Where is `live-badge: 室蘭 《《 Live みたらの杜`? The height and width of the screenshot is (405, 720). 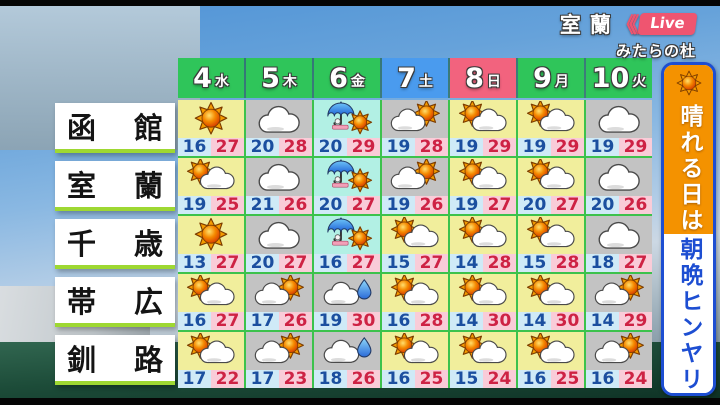
live-badge: 室蘭 《《 Live みたらの杜 is located at coordinates (629, 35).